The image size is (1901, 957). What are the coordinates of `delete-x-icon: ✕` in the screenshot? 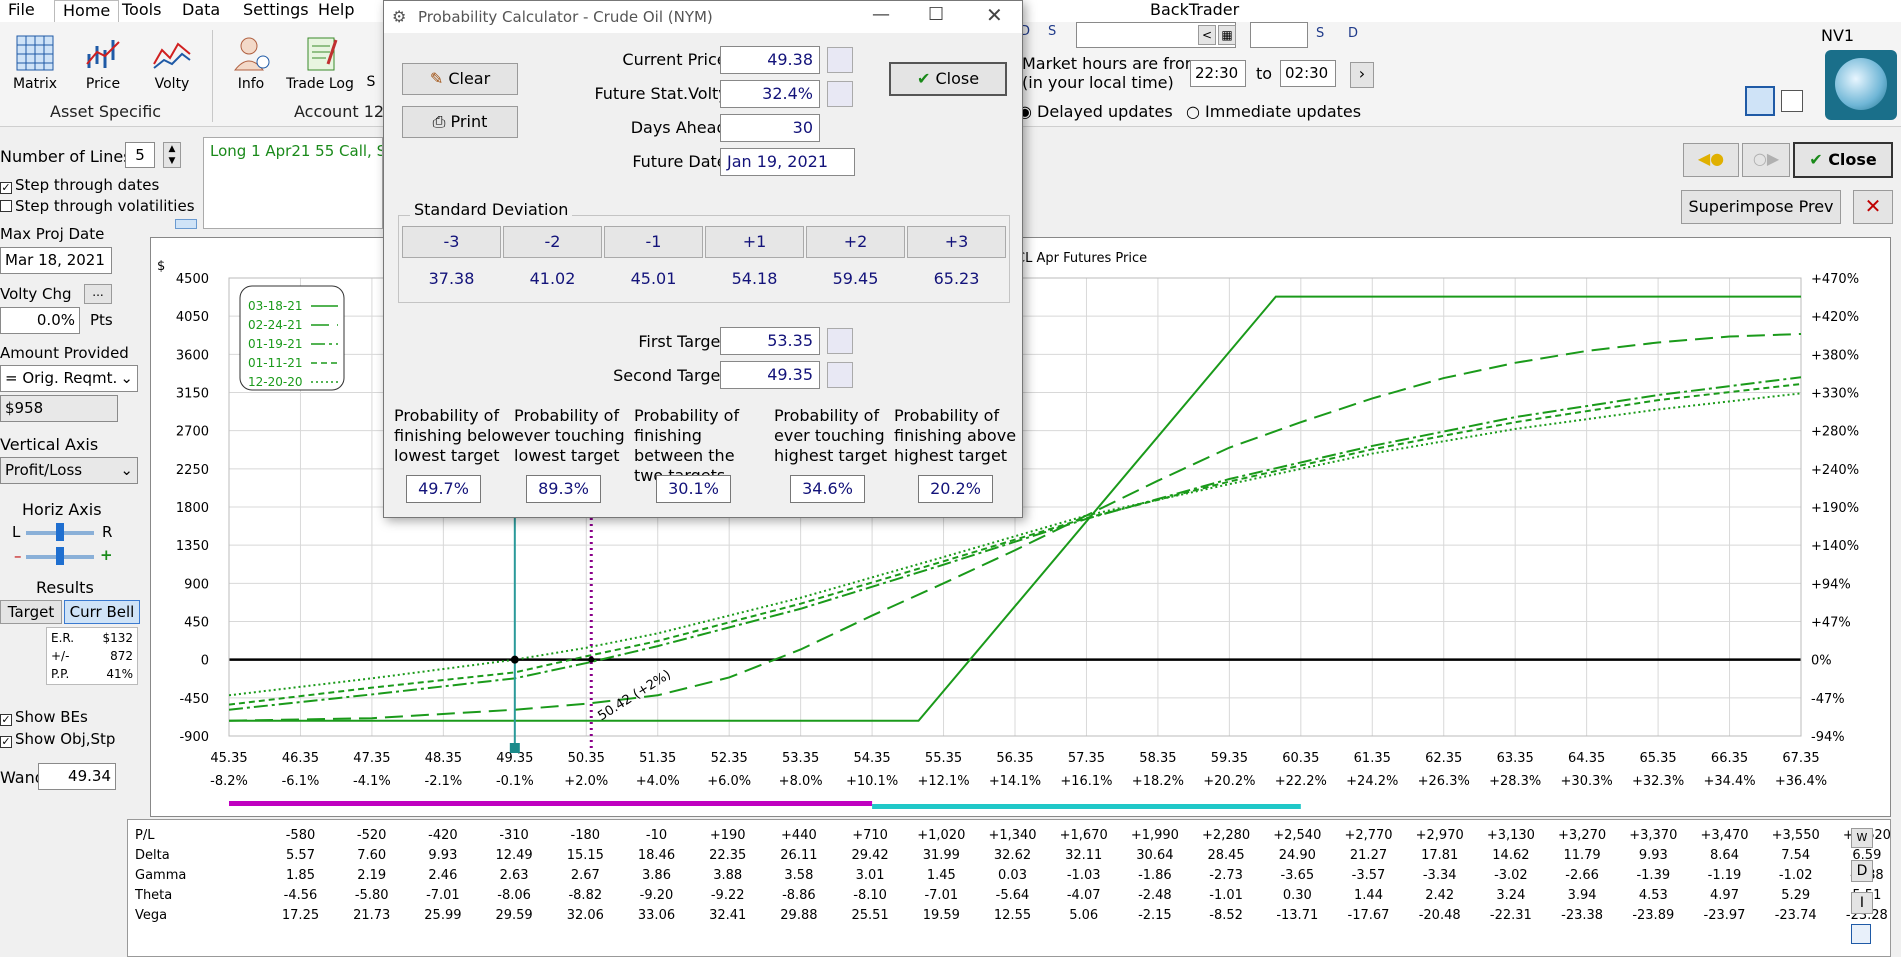 It's located at (1873, 207).